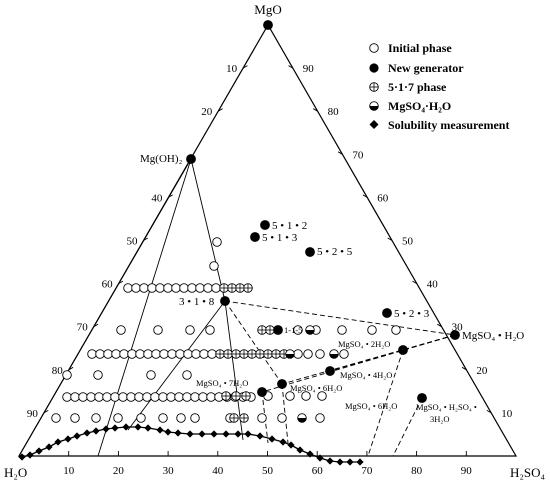 Image resolution: width=550 pixels, height=484 pixels. What do you see at coordinates (412, 314) in the screenshot?
I see `label-5-2-3: 5 • 2 • 3` at bounding box center [412, 314].